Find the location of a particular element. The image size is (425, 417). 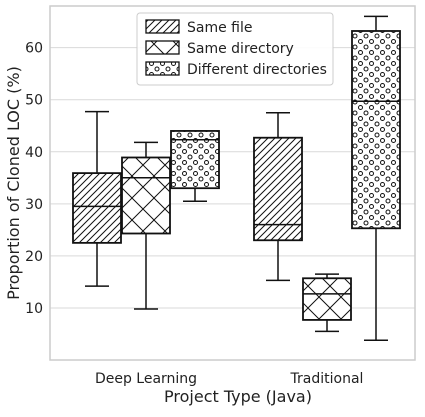

box-same-directory-traditional is located at coordinates (327, 303).